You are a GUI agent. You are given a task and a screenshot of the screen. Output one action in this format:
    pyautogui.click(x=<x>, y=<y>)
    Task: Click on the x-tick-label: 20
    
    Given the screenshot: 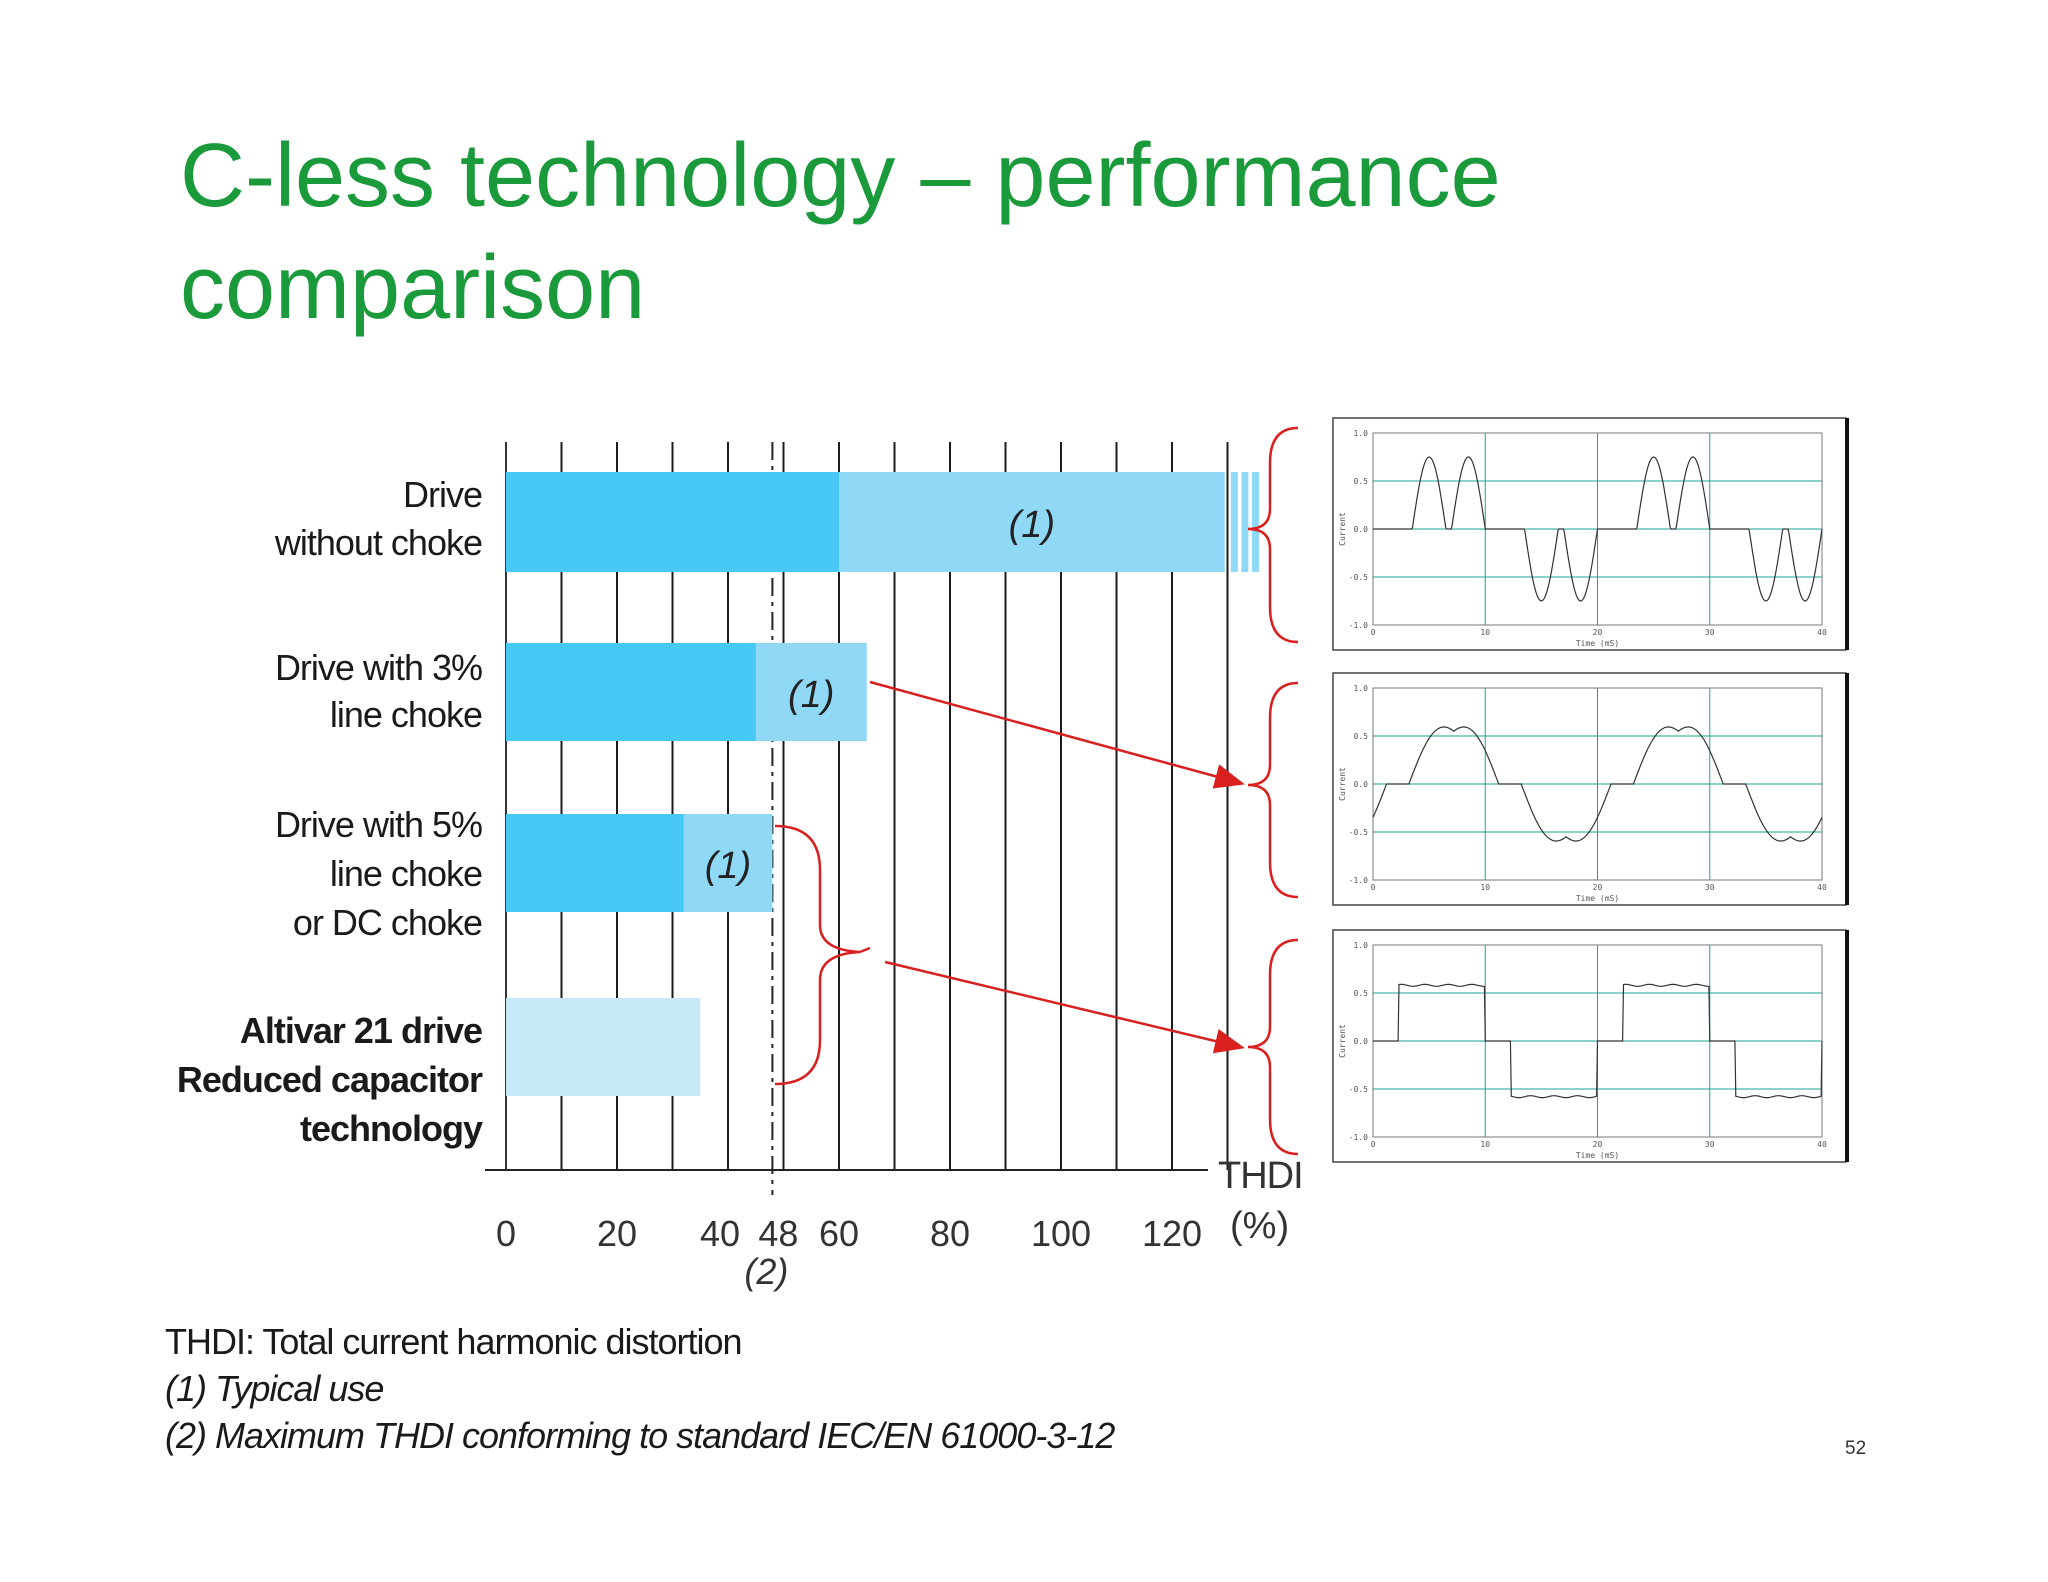 What is the action you would take?
    pyautogui.click(x=617, y=1233)
    